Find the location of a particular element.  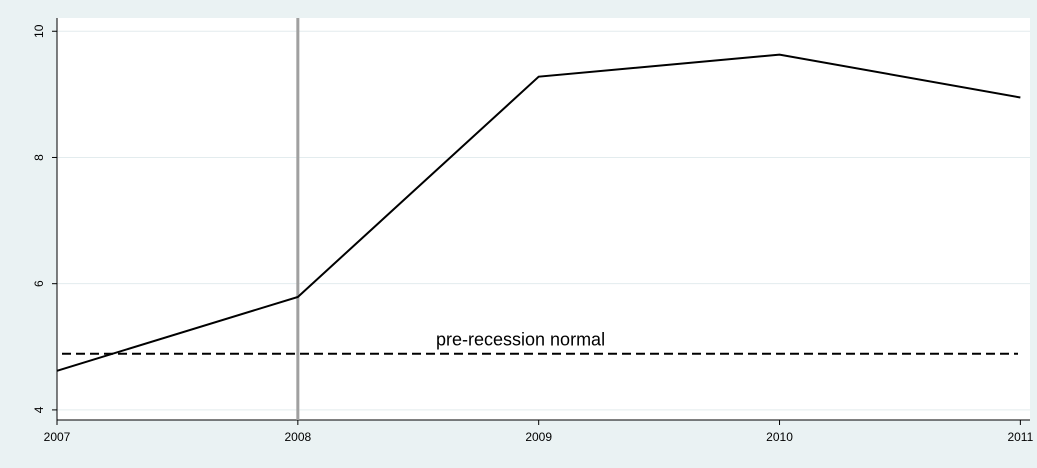

y-tick-label: 10 is located at coordinates (39, 31).